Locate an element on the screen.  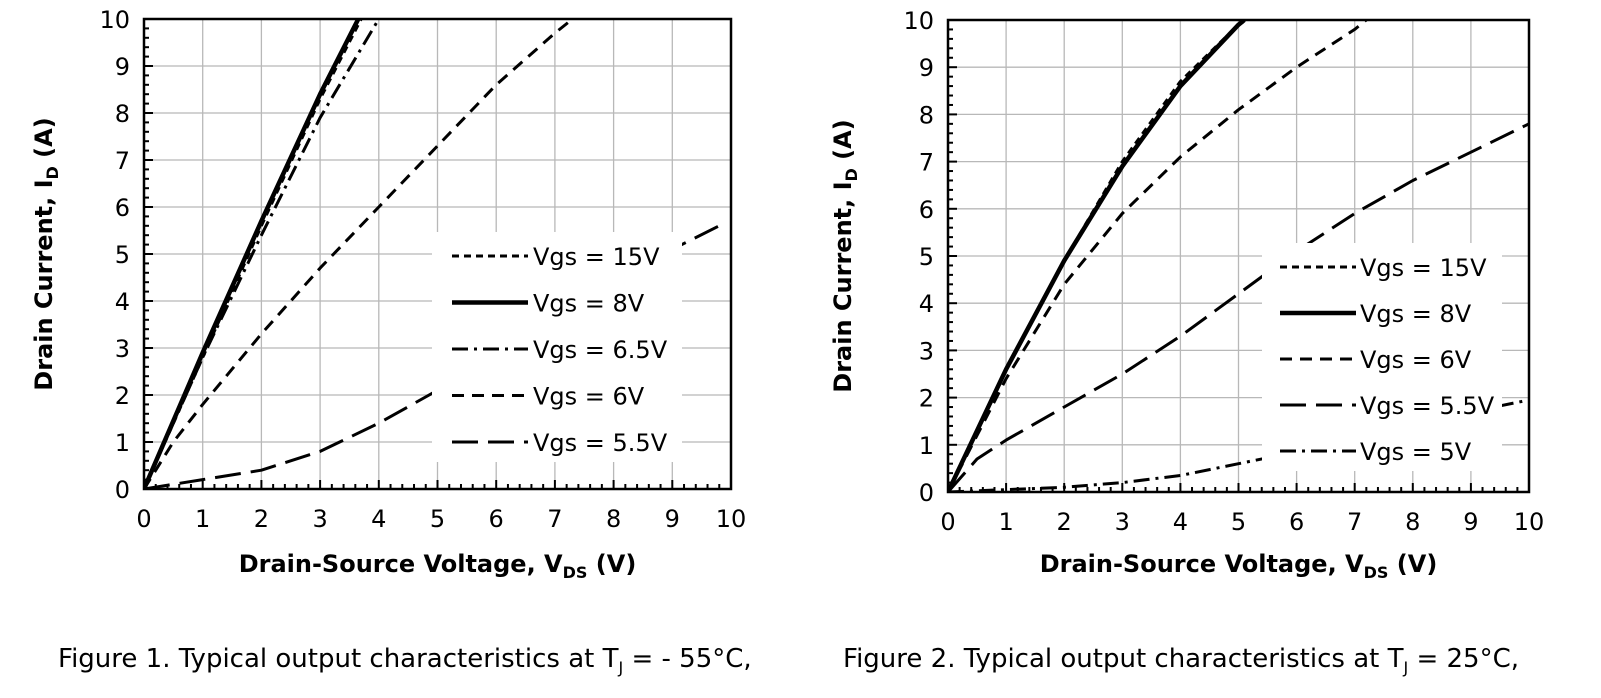
series-line-vgs-5.5v is located at coordinates (432, 356).